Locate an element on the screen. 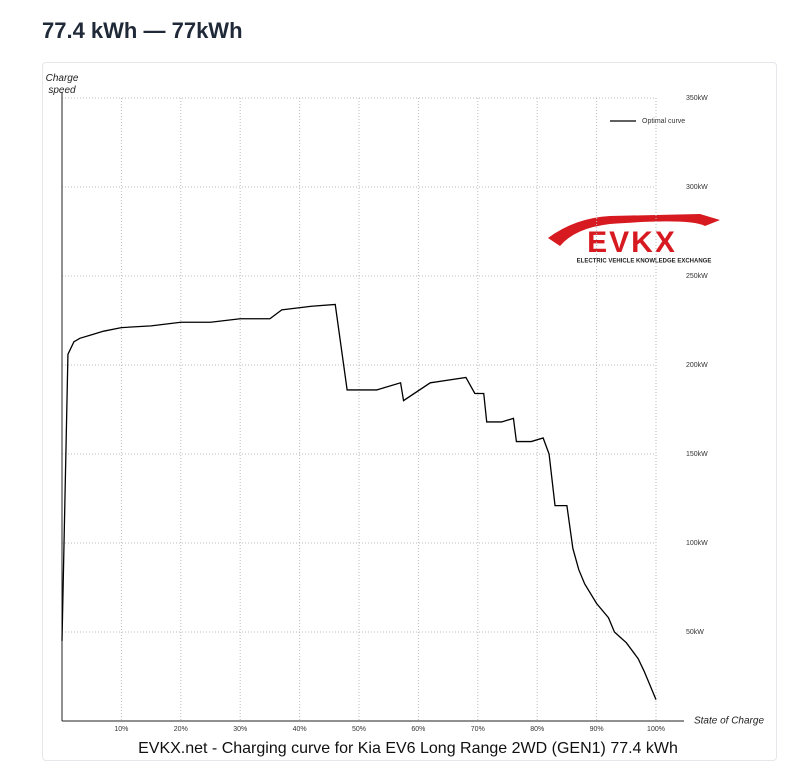  page-heading: 77.4 kWh — 77kWh is located at coordinates (142, 30).